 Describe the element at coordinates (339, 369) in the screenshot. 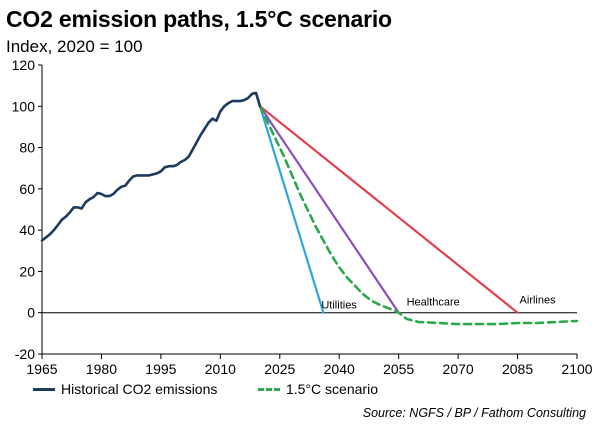

I see `x-tick-label: 2040` at that location.